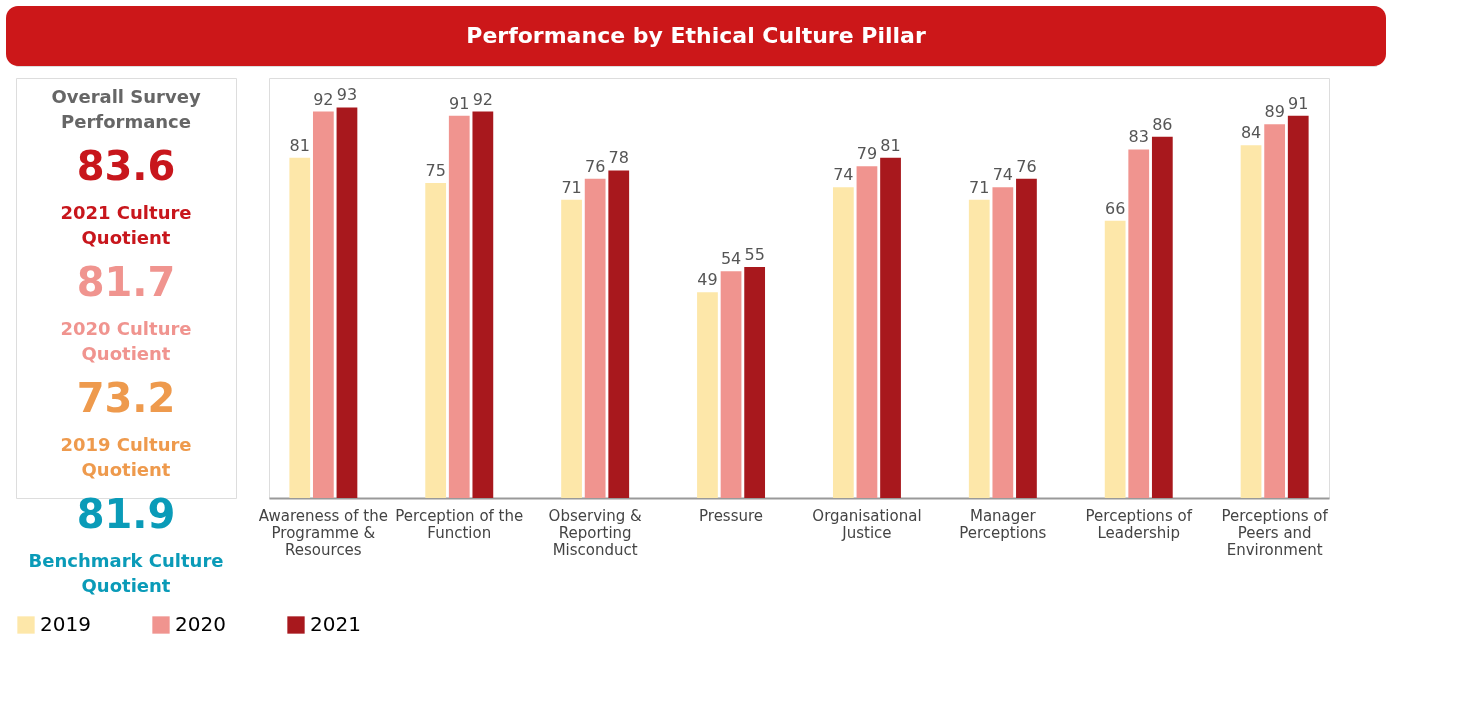  Describe the element at coordinates (867, 524) in the screenshot. I see `x-tick-label: Organisational Justice` at that location.